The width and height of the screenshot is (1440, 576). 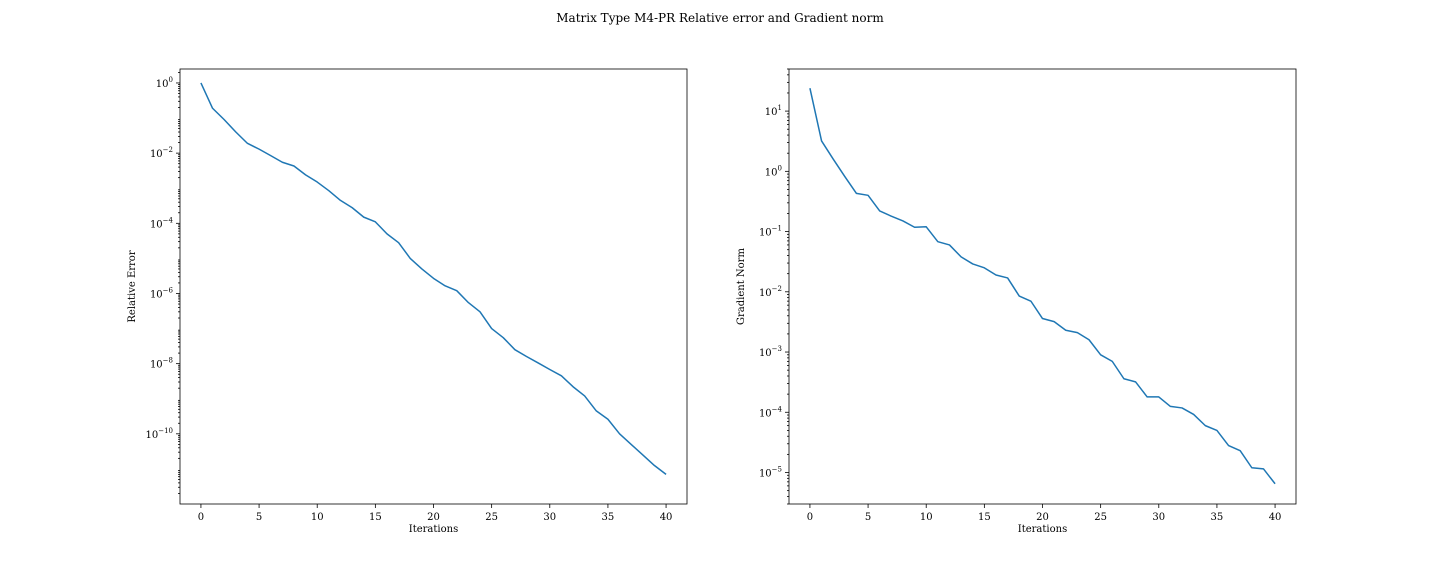 I want to click on gradient-norm-y-tick-label: 10⁻¹, so click(x=770, y=232).